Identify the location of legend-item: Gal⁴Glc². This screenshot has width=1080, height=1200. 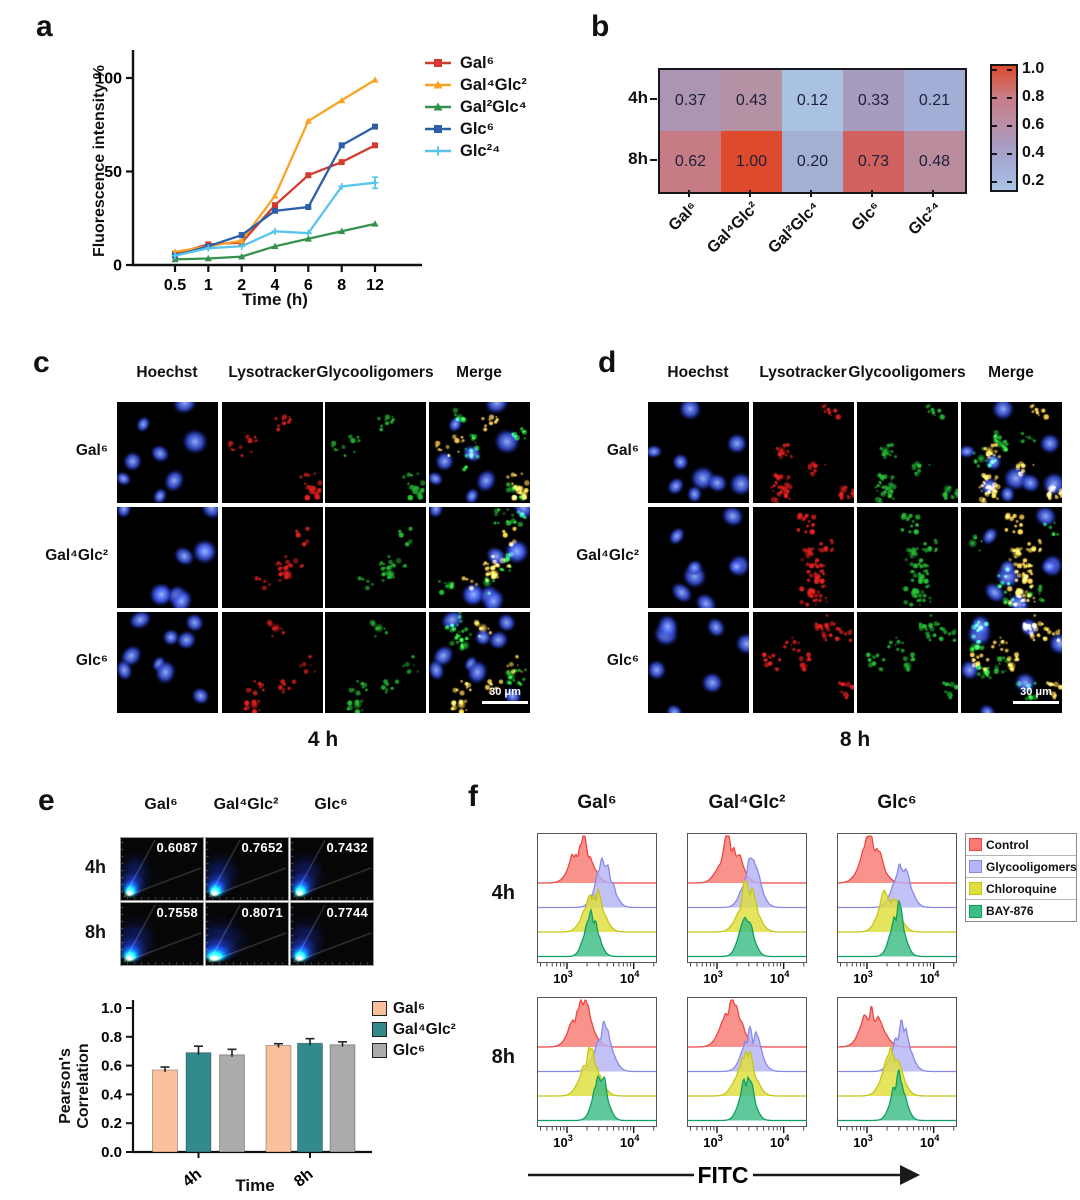
(509, 85).